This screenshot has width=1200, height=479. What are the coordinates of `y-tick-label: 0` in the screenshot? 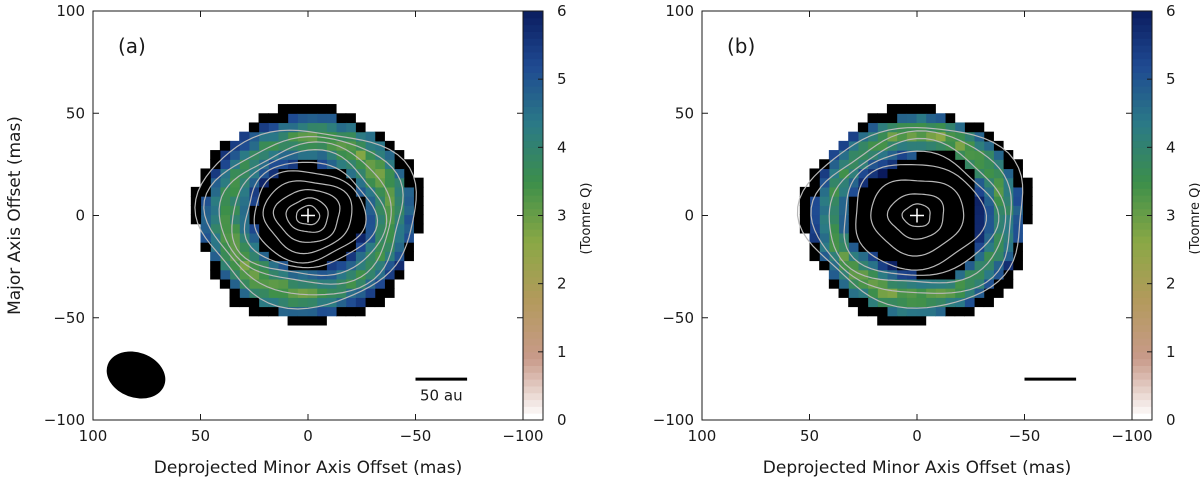 It's located at (80, 216).